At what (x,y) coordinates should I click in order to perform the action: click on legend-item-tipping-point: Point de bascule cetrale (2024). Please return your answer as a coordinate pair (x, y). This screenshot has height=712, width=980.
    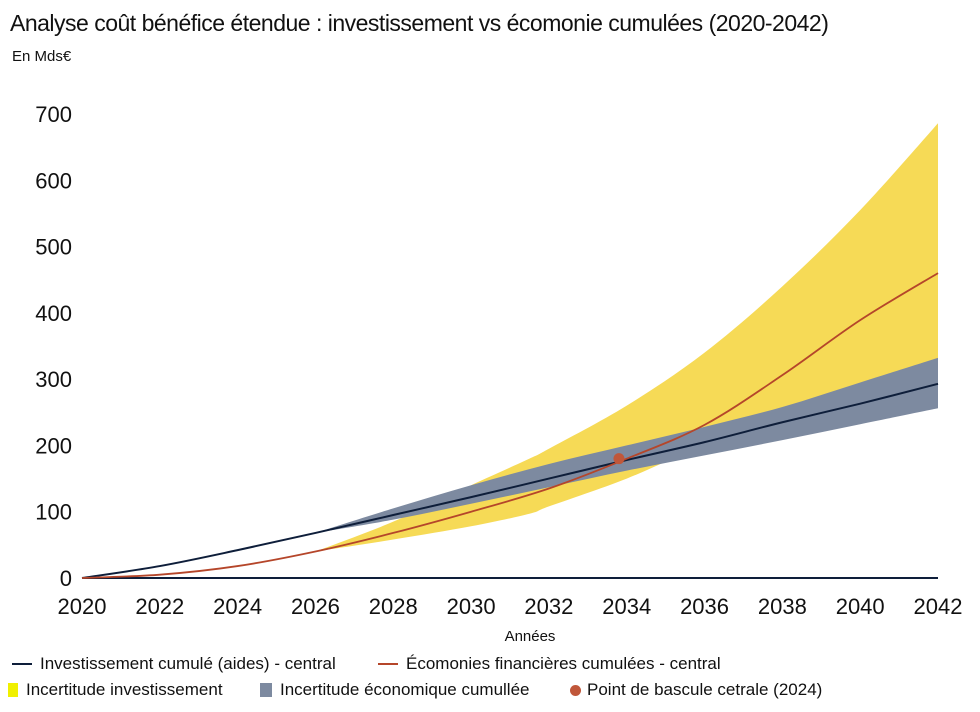
    Looking at the image, I should click on (696, 690).